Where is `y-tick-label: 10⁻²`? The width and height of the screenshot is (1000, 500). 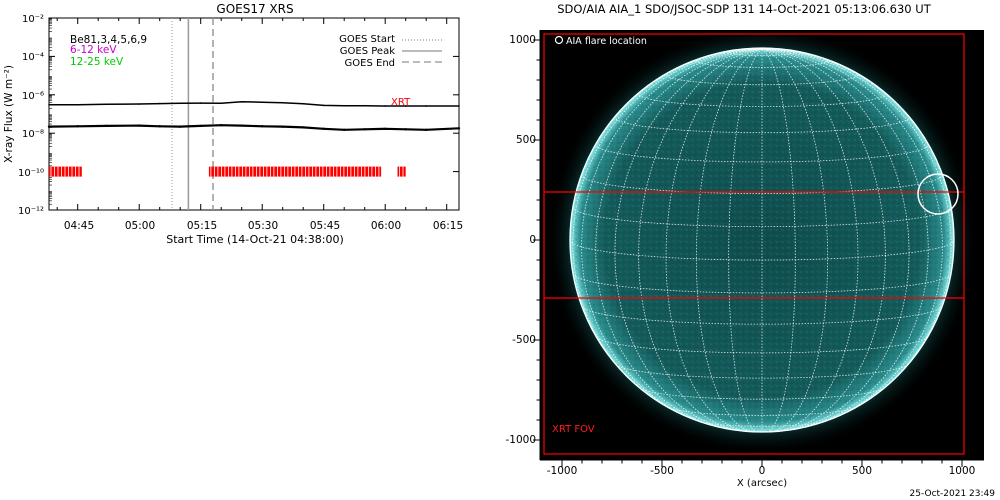 y-tick-label: 10⁻² is located at coordinates (33, 19).